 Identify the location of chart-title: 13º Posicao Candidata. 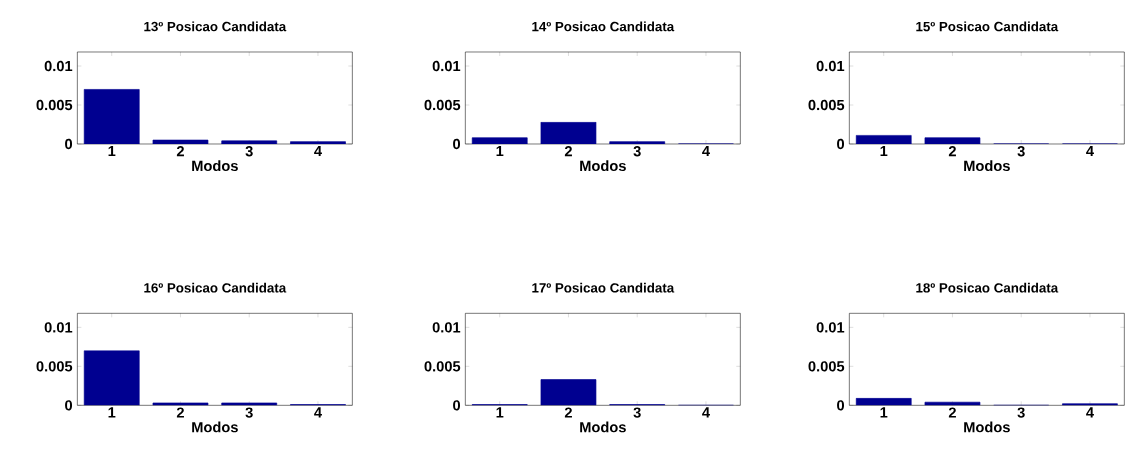
(215, 26).